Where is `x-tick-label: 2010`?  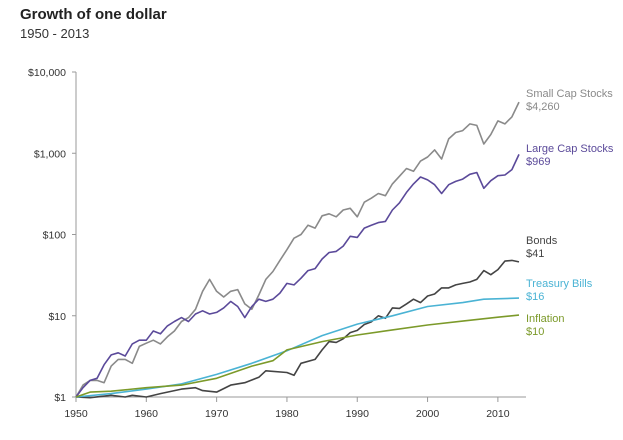 x-tick-label: 2010 is located at coordinates (498, 414).